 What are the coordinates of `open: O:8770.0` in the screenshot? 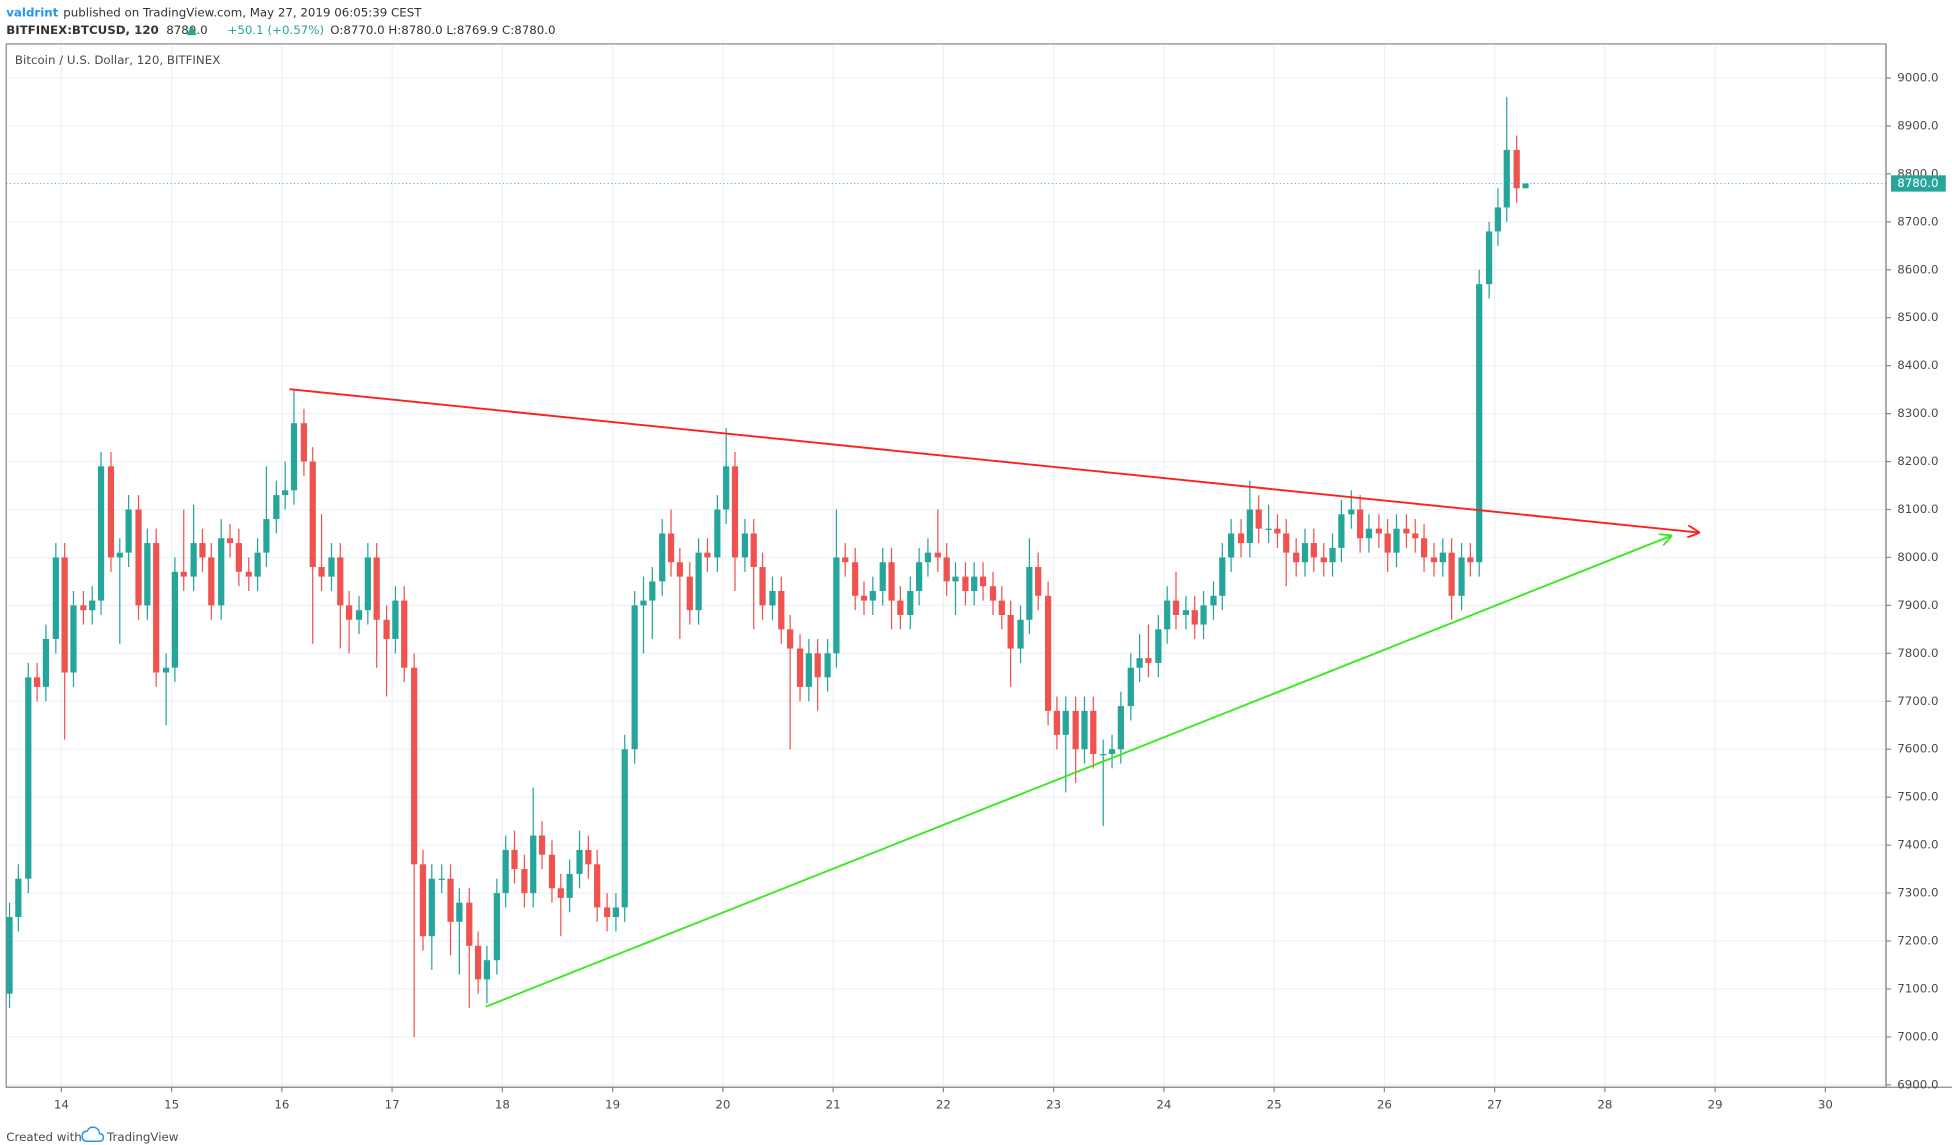 It's located at (357, 30).